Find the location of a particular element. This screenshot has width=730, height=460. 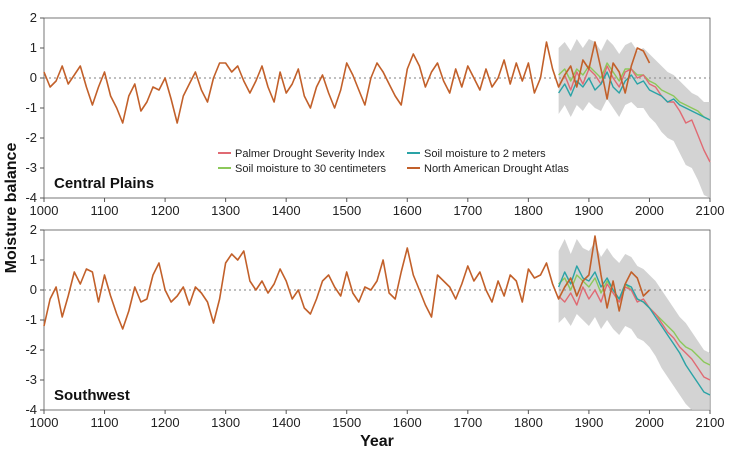

legend-label: Soil moisture to 2 meters is located at coordinates (485, 154).